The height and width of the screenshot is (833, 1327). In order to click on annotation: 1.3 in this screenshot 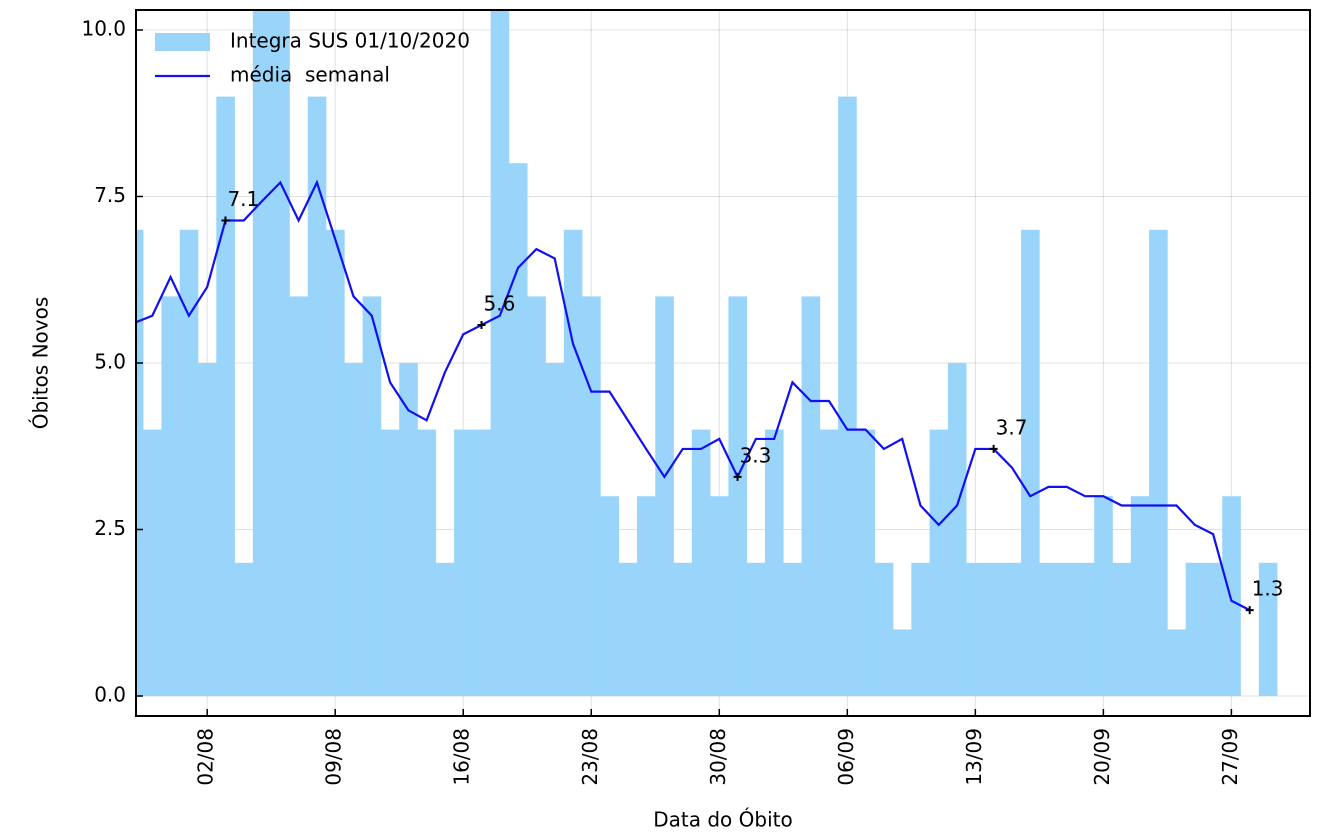, I will do `click(1268, 589)`.